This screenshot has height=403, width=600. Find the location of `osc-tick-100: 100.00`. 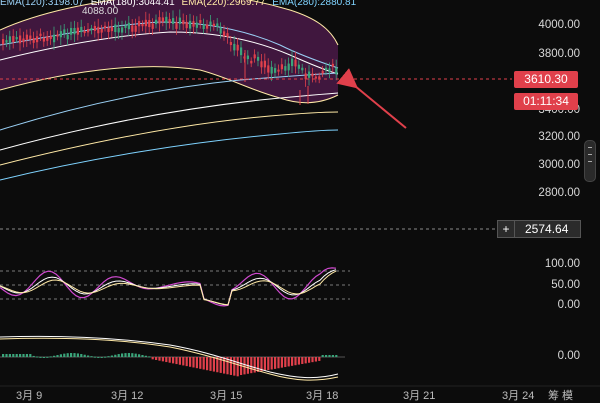

osc-tick-100: 100.00 is located at coordinates (562, 264).